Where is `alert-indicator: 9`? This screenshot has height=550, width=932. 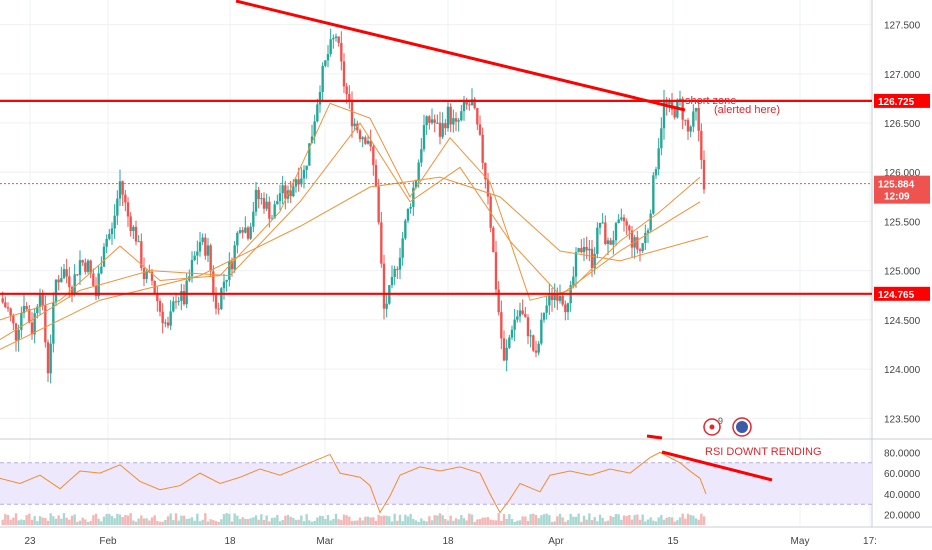 alert-indicator: 9 is located at coordinates (713, 426).